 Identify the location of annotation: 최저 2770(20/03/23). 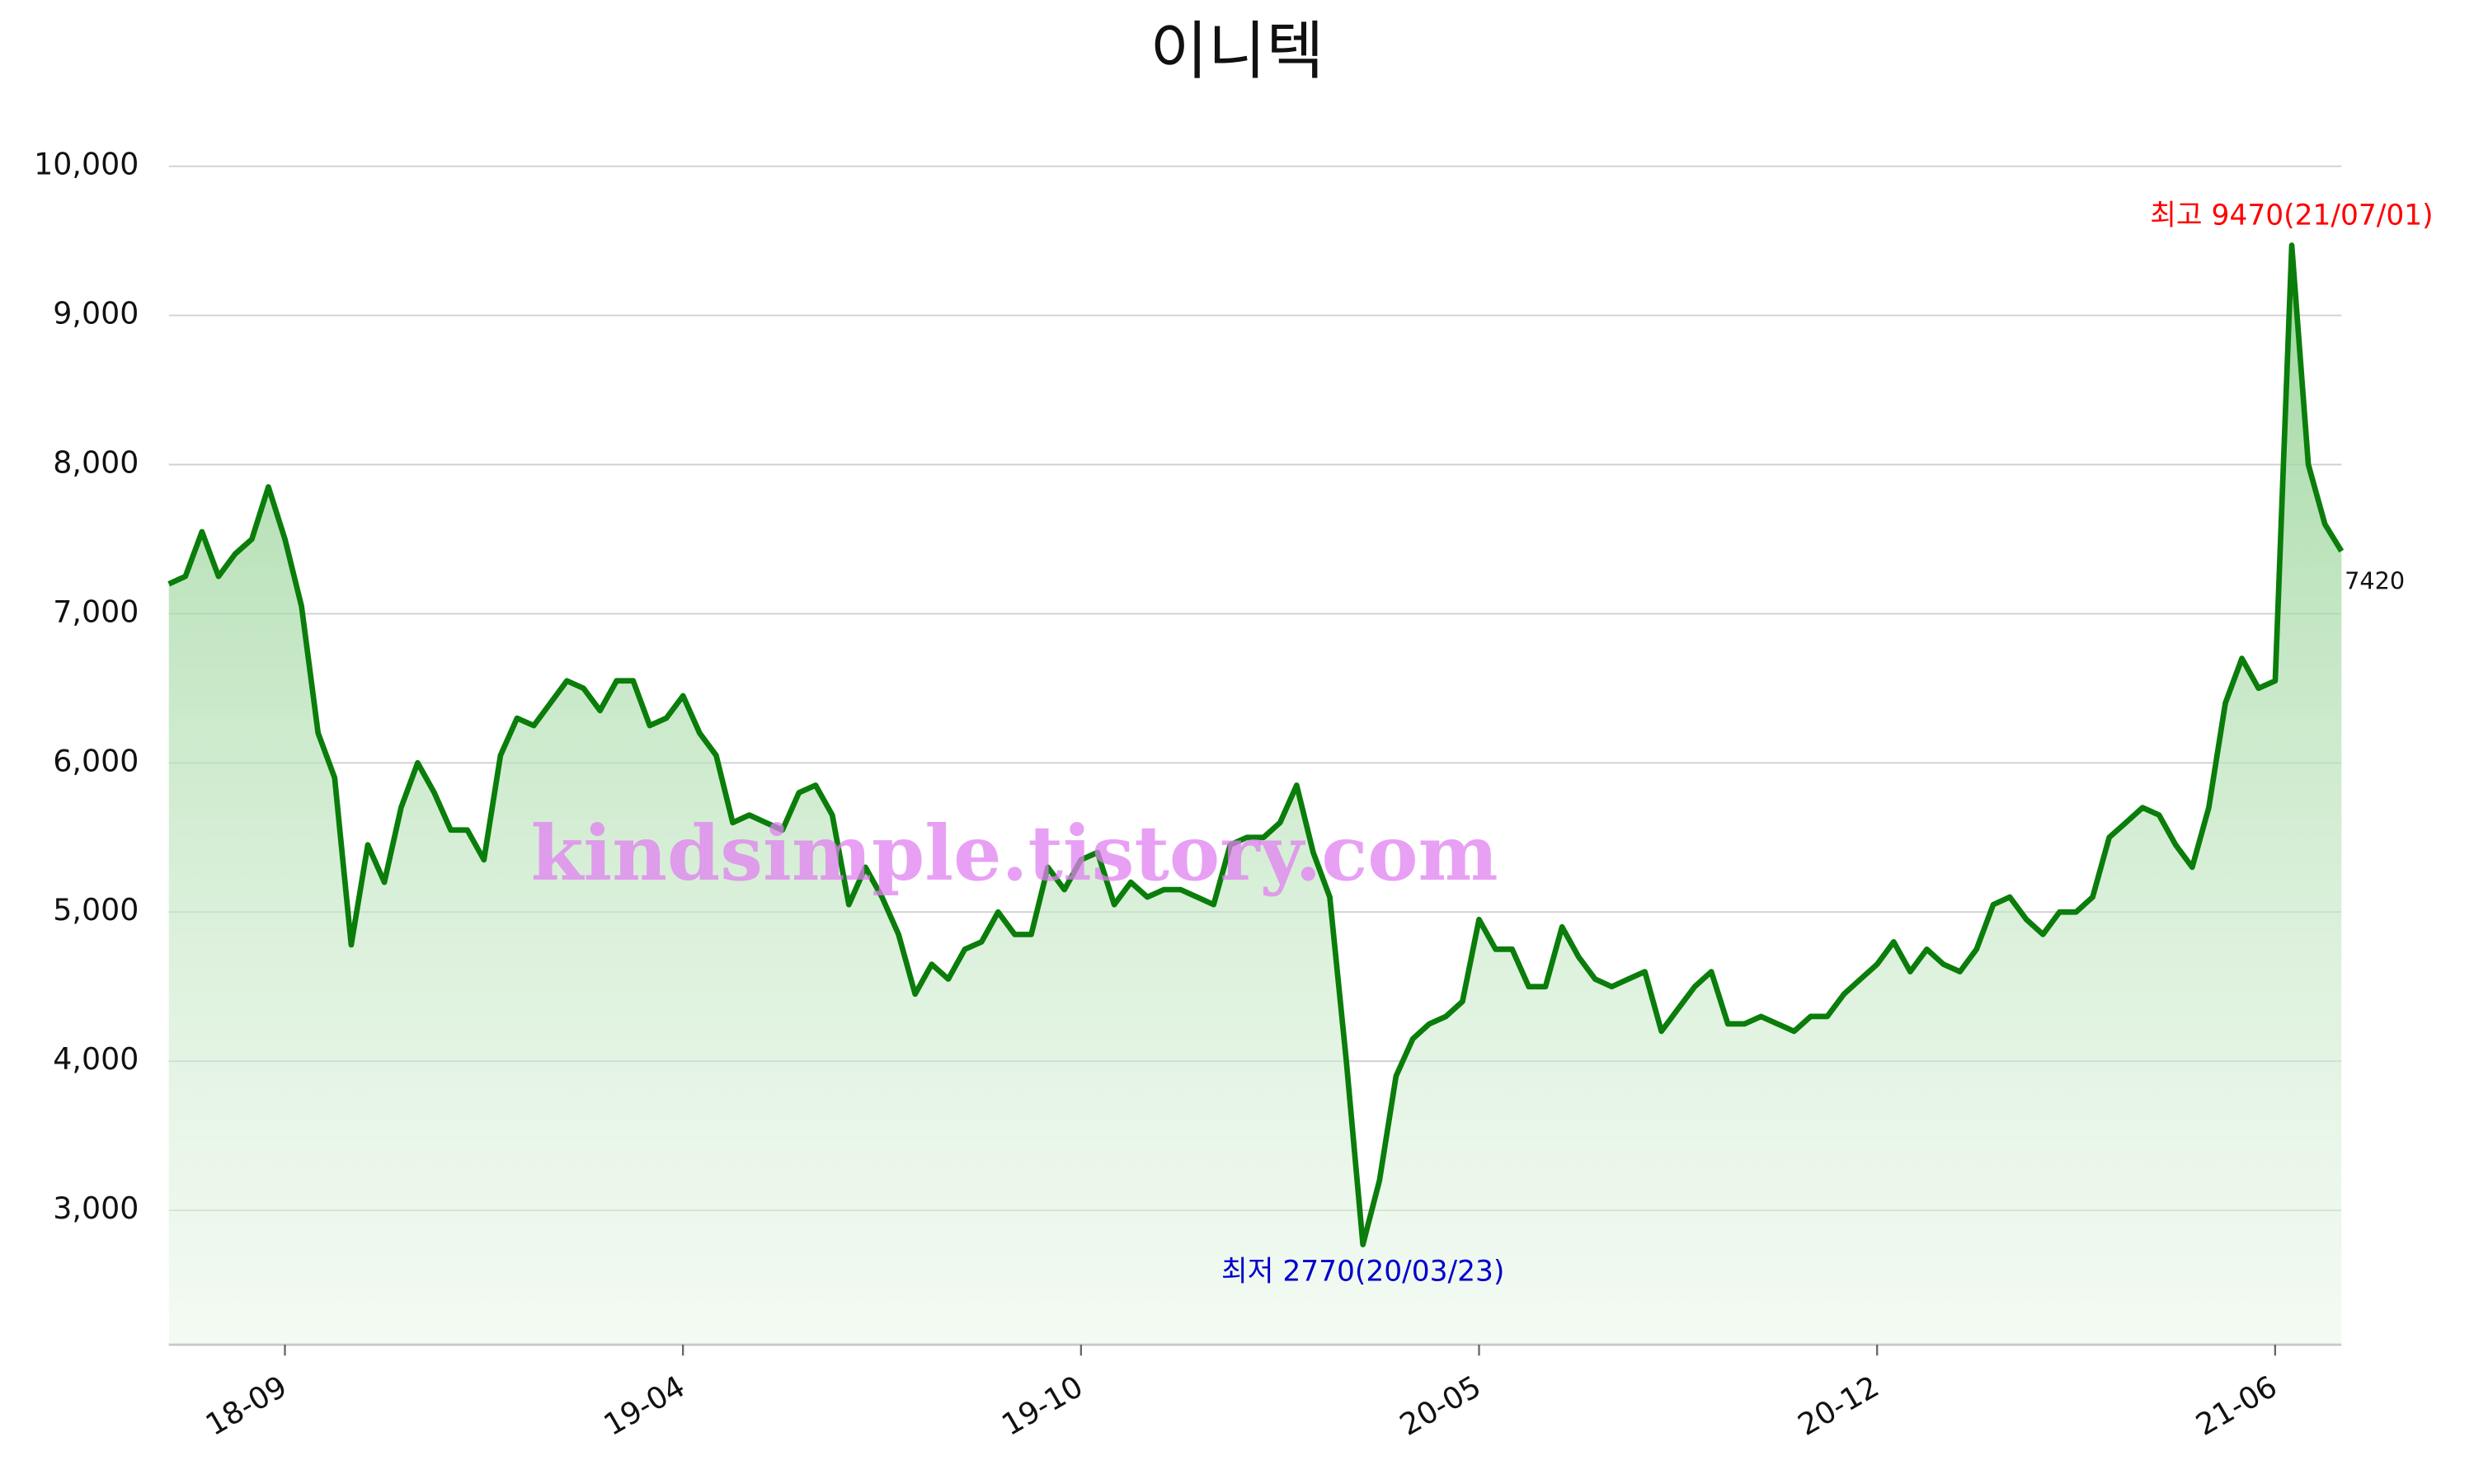
(1362, 1272).